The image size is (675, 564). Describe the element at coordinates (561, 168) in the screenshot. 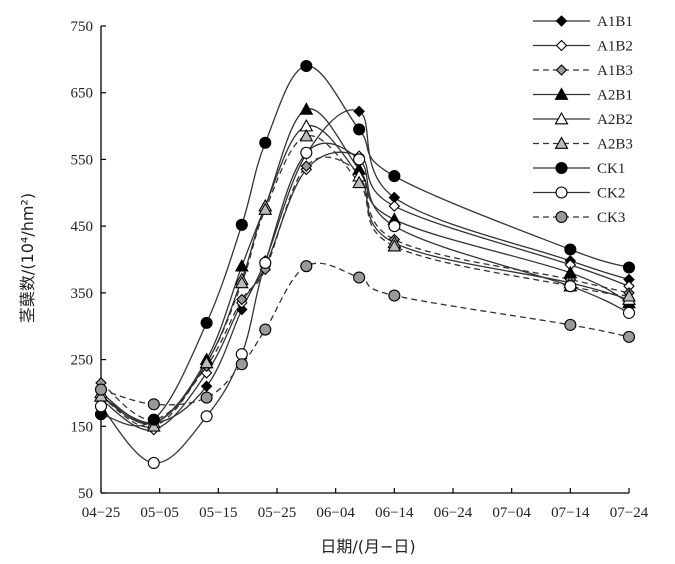

I see `legend-marker-ck1` at that location.